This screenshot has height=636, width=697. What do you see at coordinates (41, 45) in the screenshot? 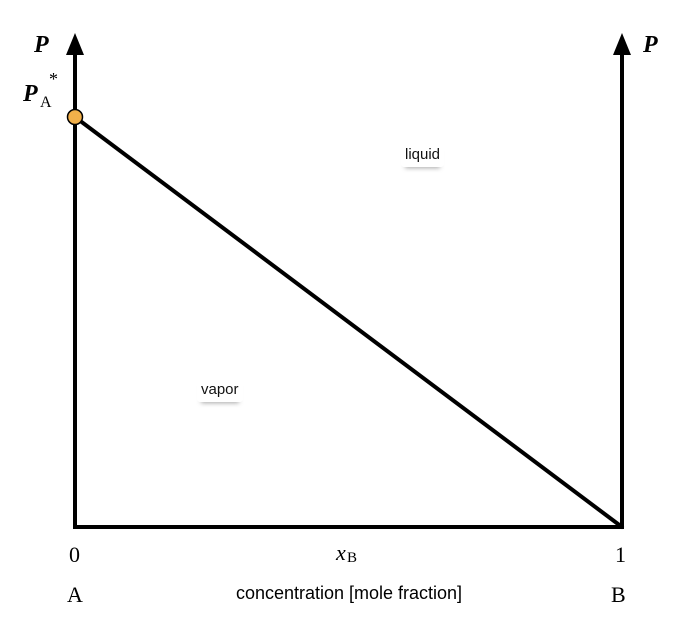
I see `left-axis-label: P` at bounding box center [41, 45].